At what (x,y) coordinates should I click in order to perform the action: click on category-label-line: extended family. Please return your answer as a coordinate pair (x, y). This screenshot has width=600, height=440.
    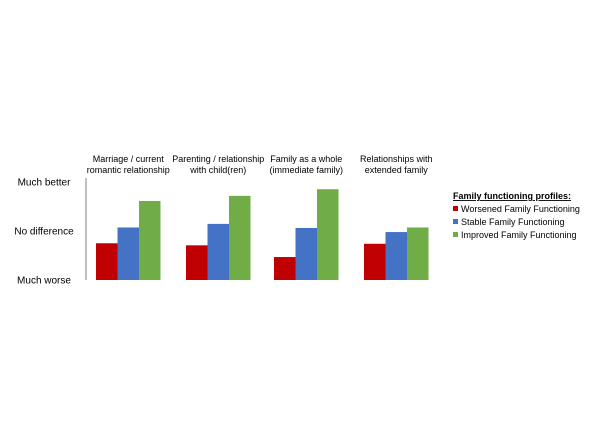
    Looking at the image, I should click on (397, 170).